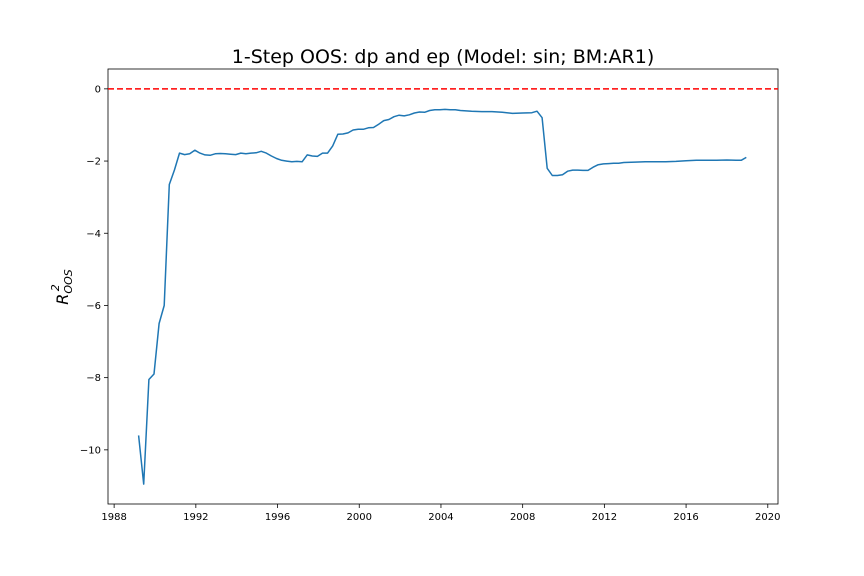  I want to click on y-axis-label-superscript: 2, so click(55, 287).